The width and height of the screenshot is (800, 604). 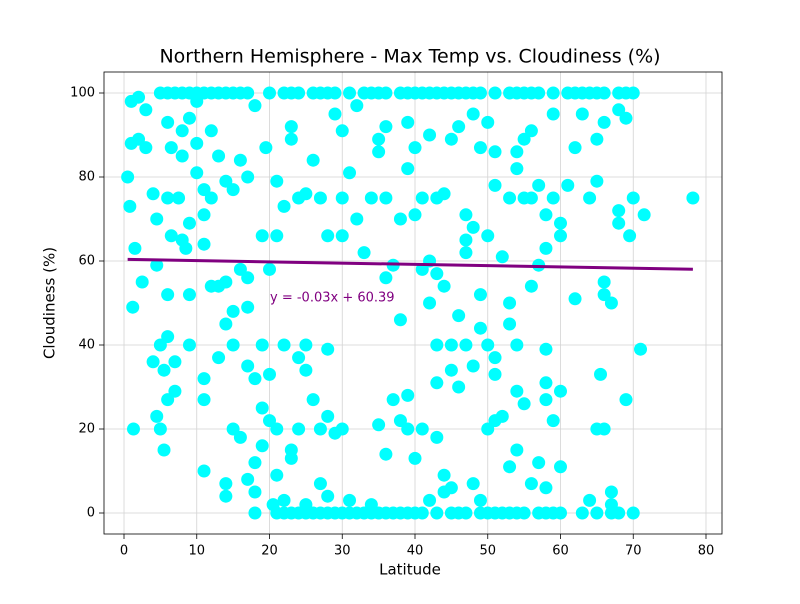 I want to click on x-tick-label: 70, so click(x=633, y=551).